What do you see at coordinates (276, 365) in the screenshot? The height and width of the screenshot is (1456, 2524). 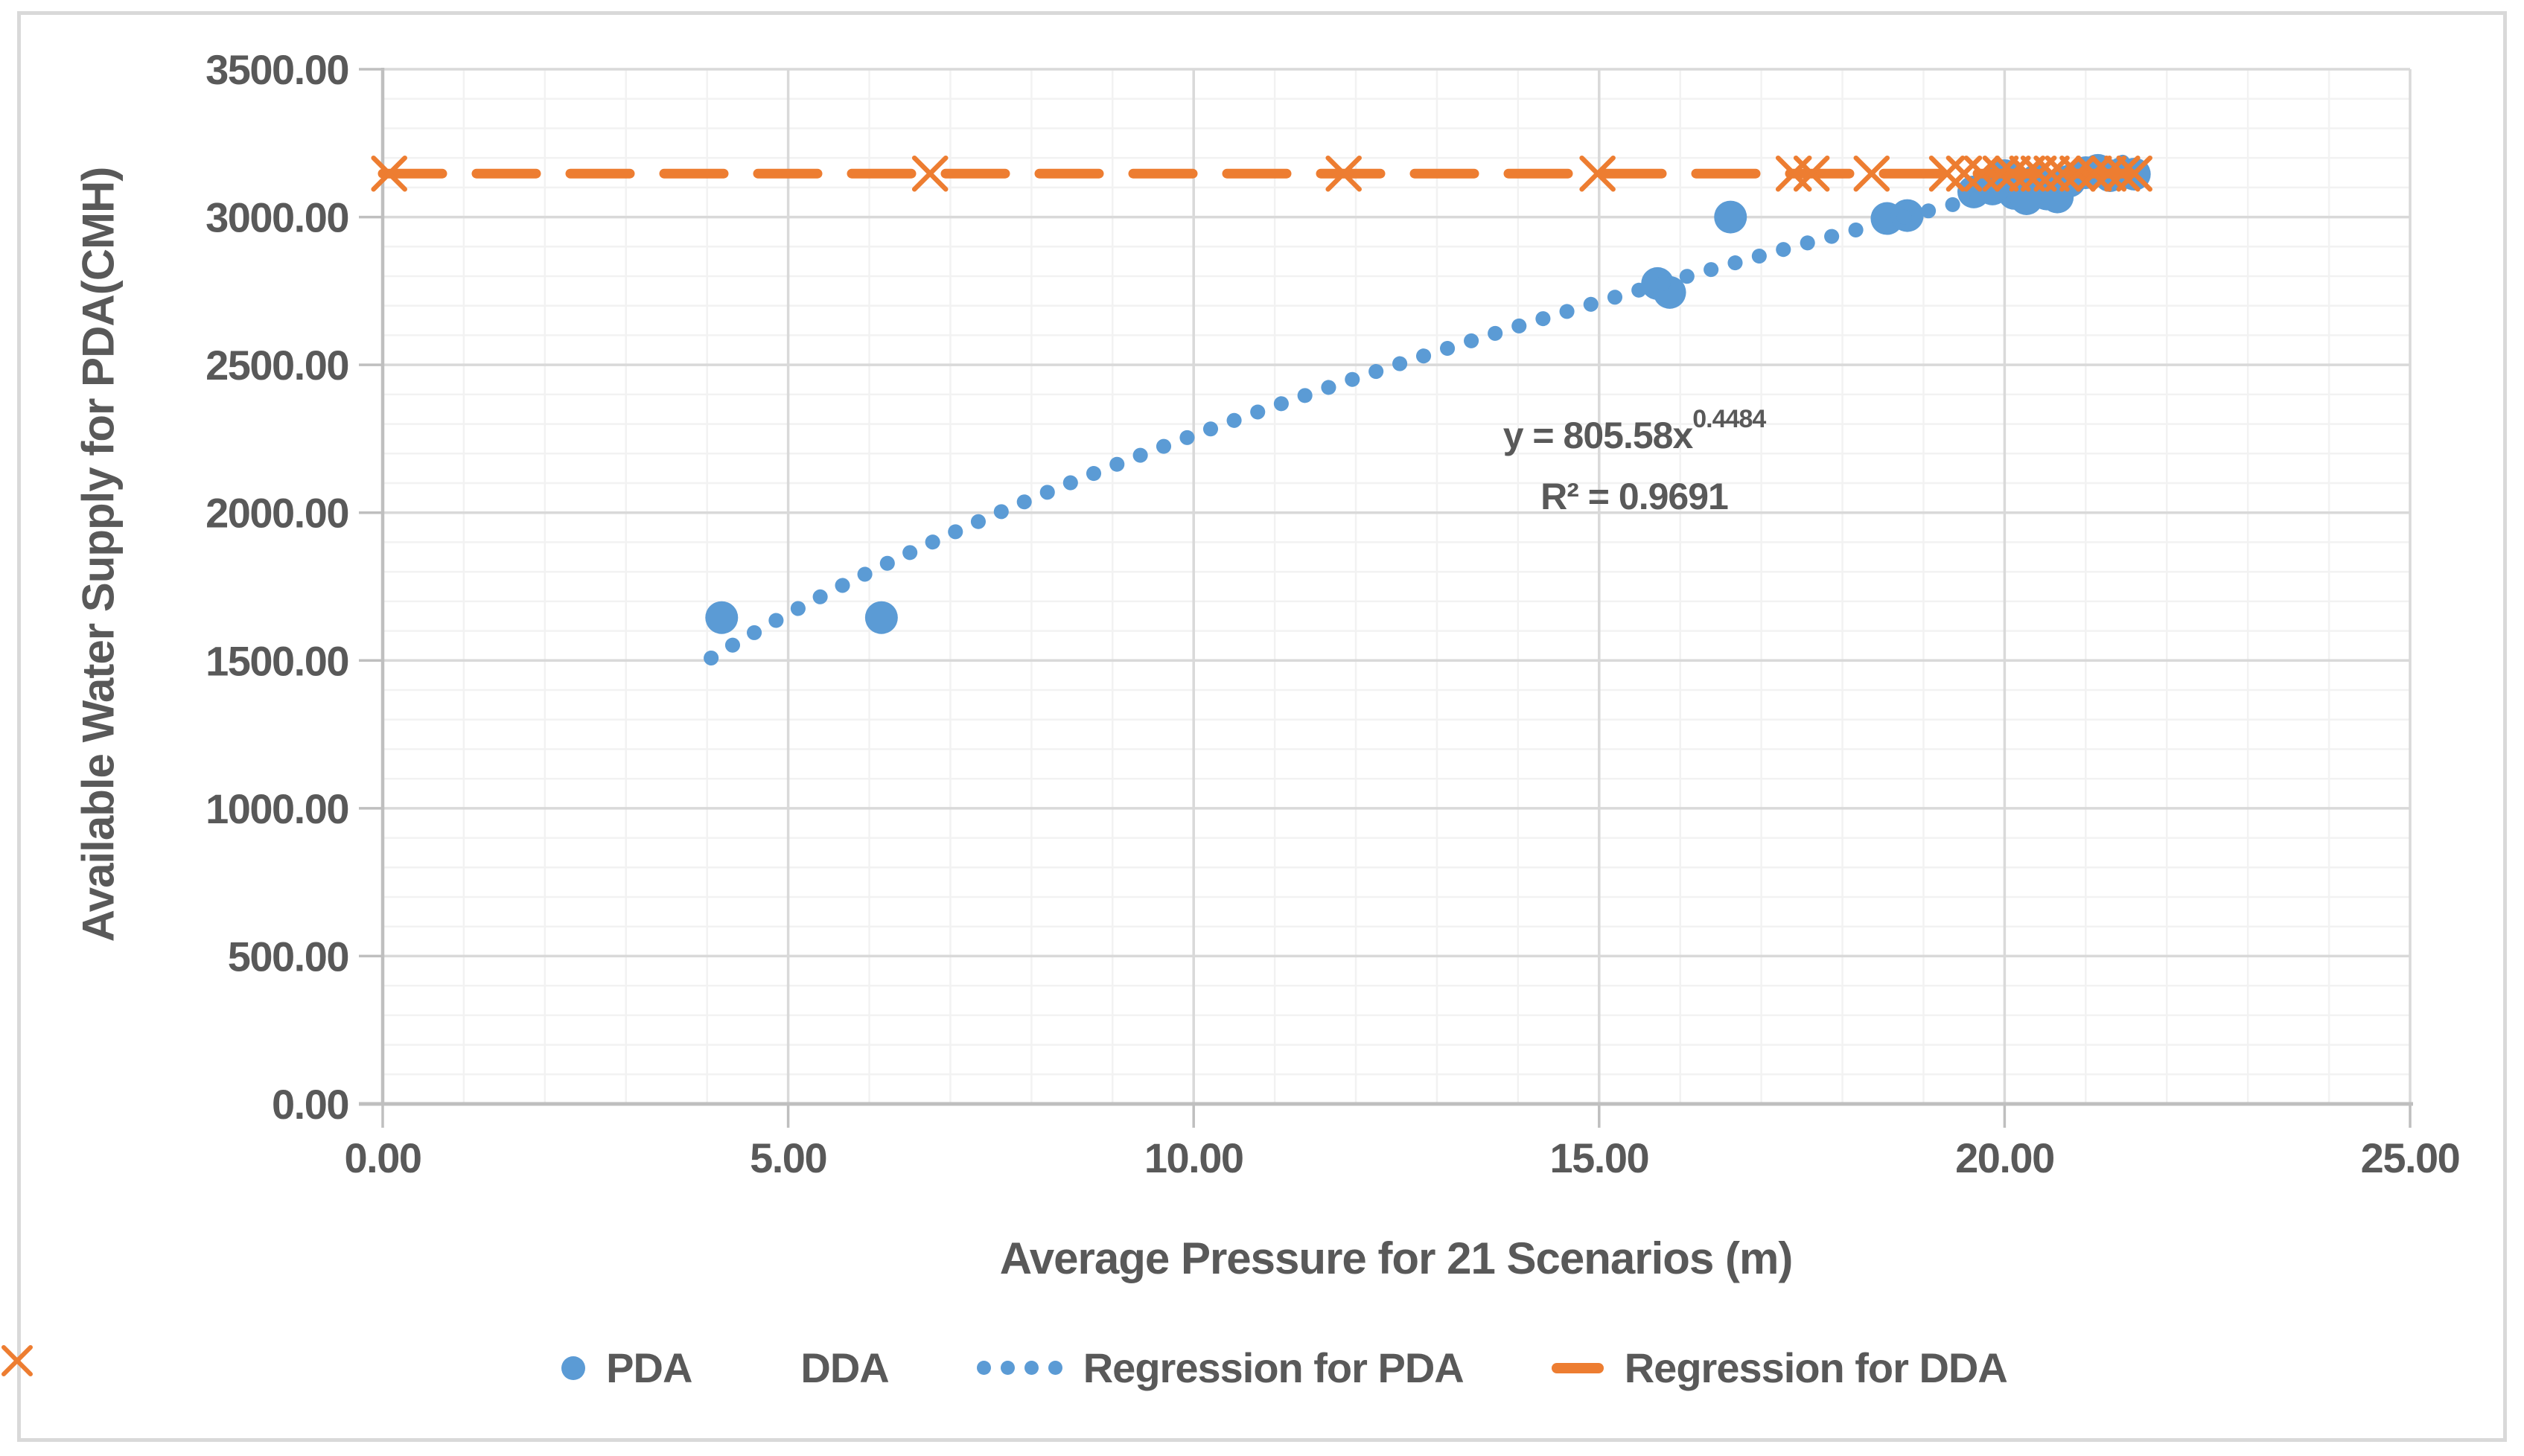 I see `y-tick-label: 2500.00` at bounding box center [276, 365].